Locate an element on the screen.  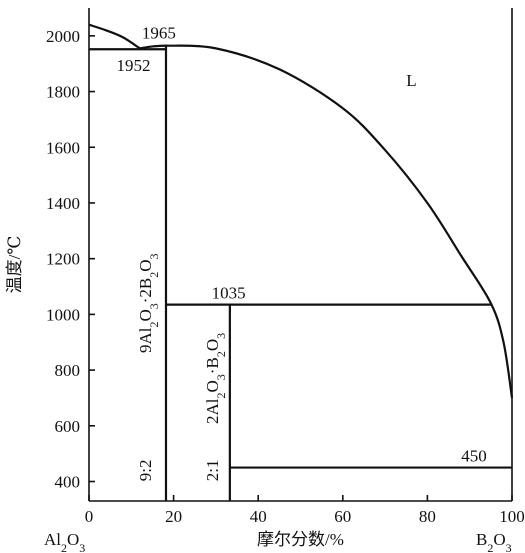
y-axis-label: 温度/℃ is located at coordinates (14, 265).